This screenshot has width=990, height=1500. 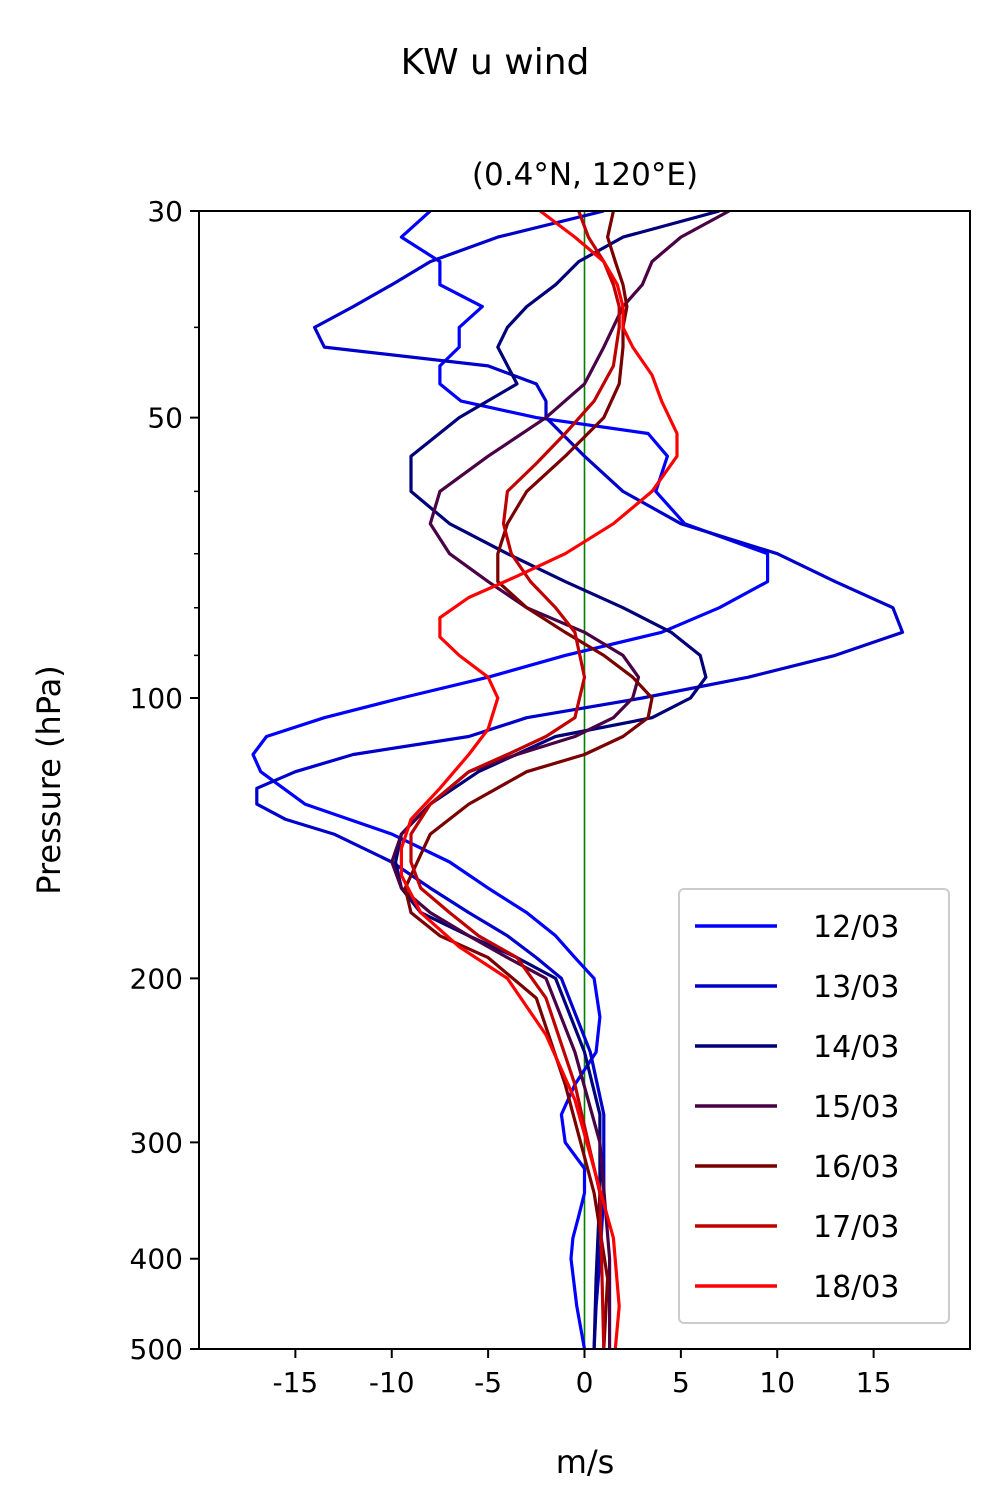 I want to click on legend-label-3: 15/03, so click(x=856, y=1107).